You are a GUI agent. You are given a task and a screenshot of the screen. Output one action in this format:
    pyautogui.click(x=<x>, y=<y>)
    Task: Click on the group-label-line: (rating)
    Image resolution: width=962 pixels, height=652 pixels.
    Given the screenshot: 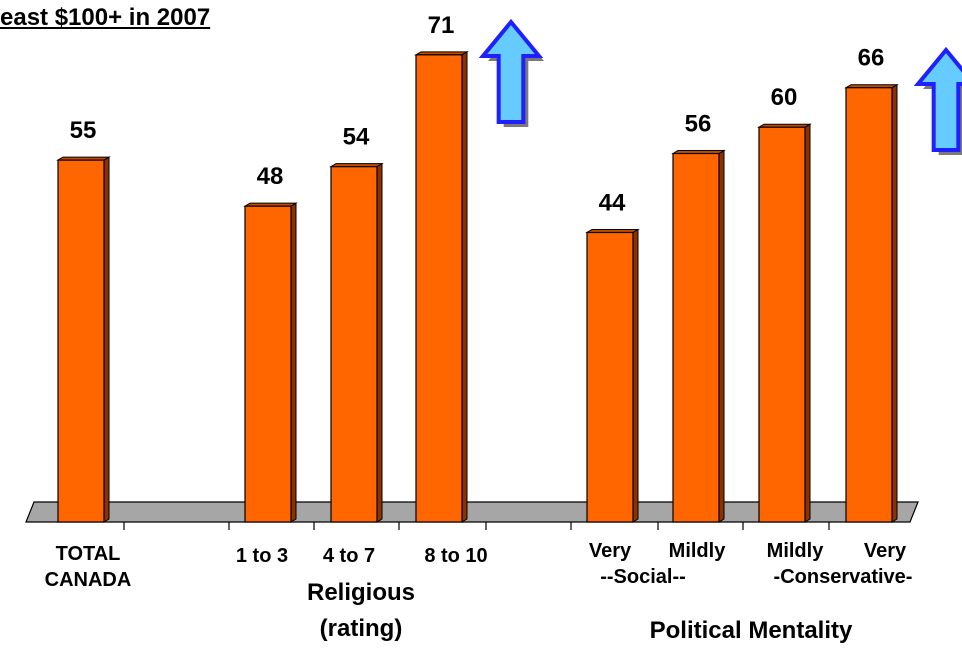 What is the action you would take?
    pyautogui.click(x=361, y=628)
    